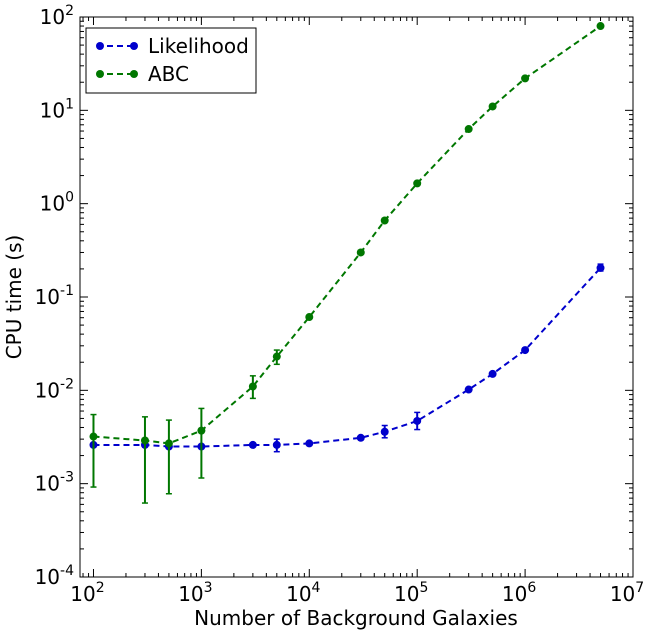 Image resolution: width=658 pixels, height=637 pixels. What do you see at coordinates (57, 109) in the screenshot?
I see `y-tick-label: 10¹` at bounding box center [57, 109].